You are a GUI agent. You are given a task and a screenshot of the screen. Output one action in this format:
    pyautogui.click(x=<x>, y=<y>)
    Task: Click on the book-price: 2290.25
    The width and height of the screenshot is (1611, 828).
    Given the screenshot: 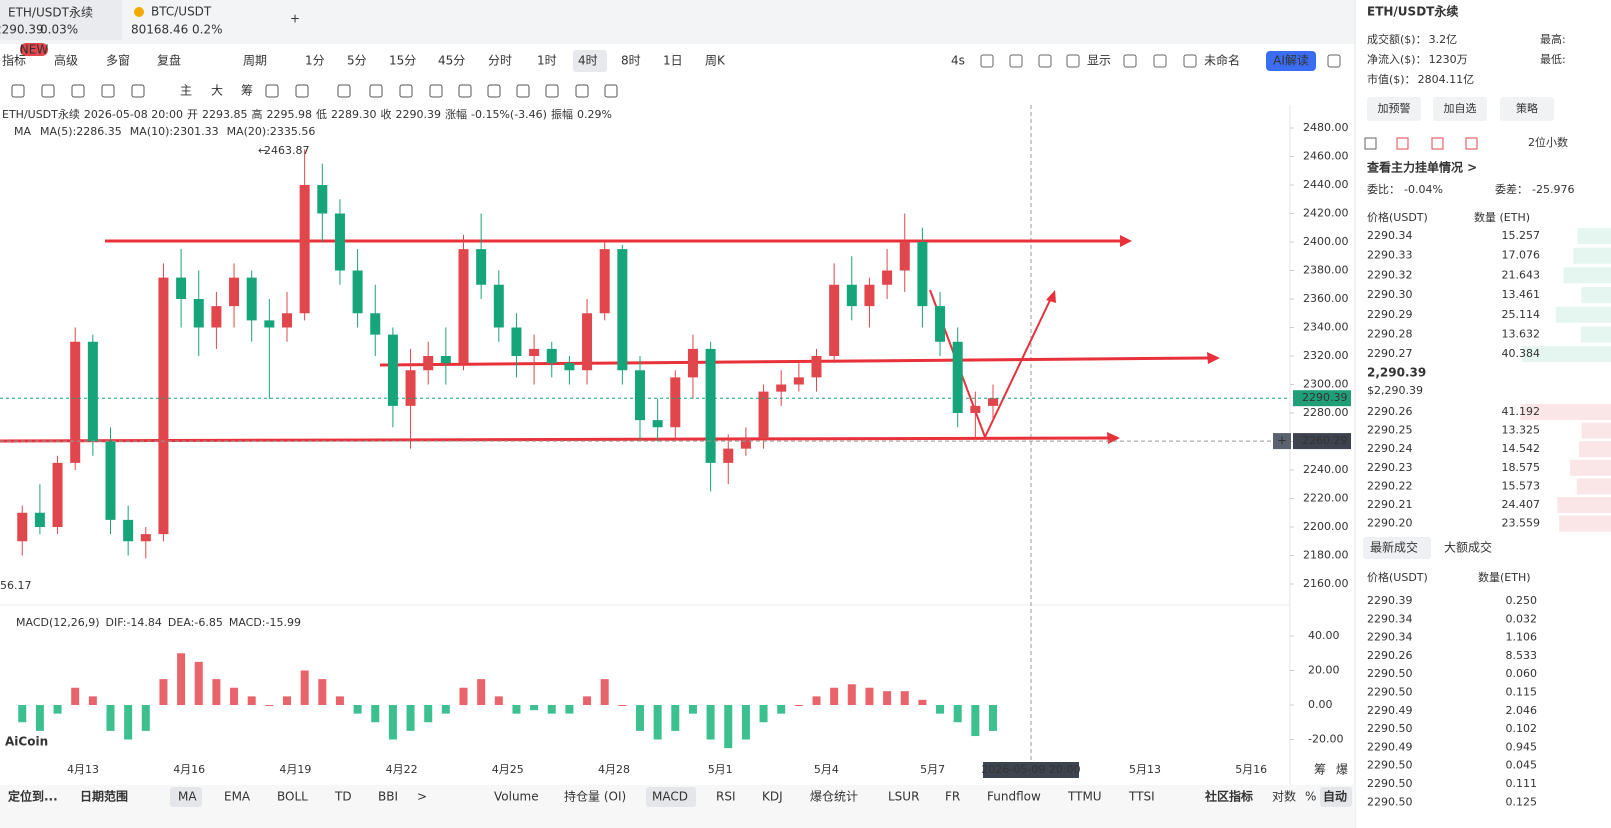 What is the action you would take?
    pyautogui.click(x=1390, y=430)
    